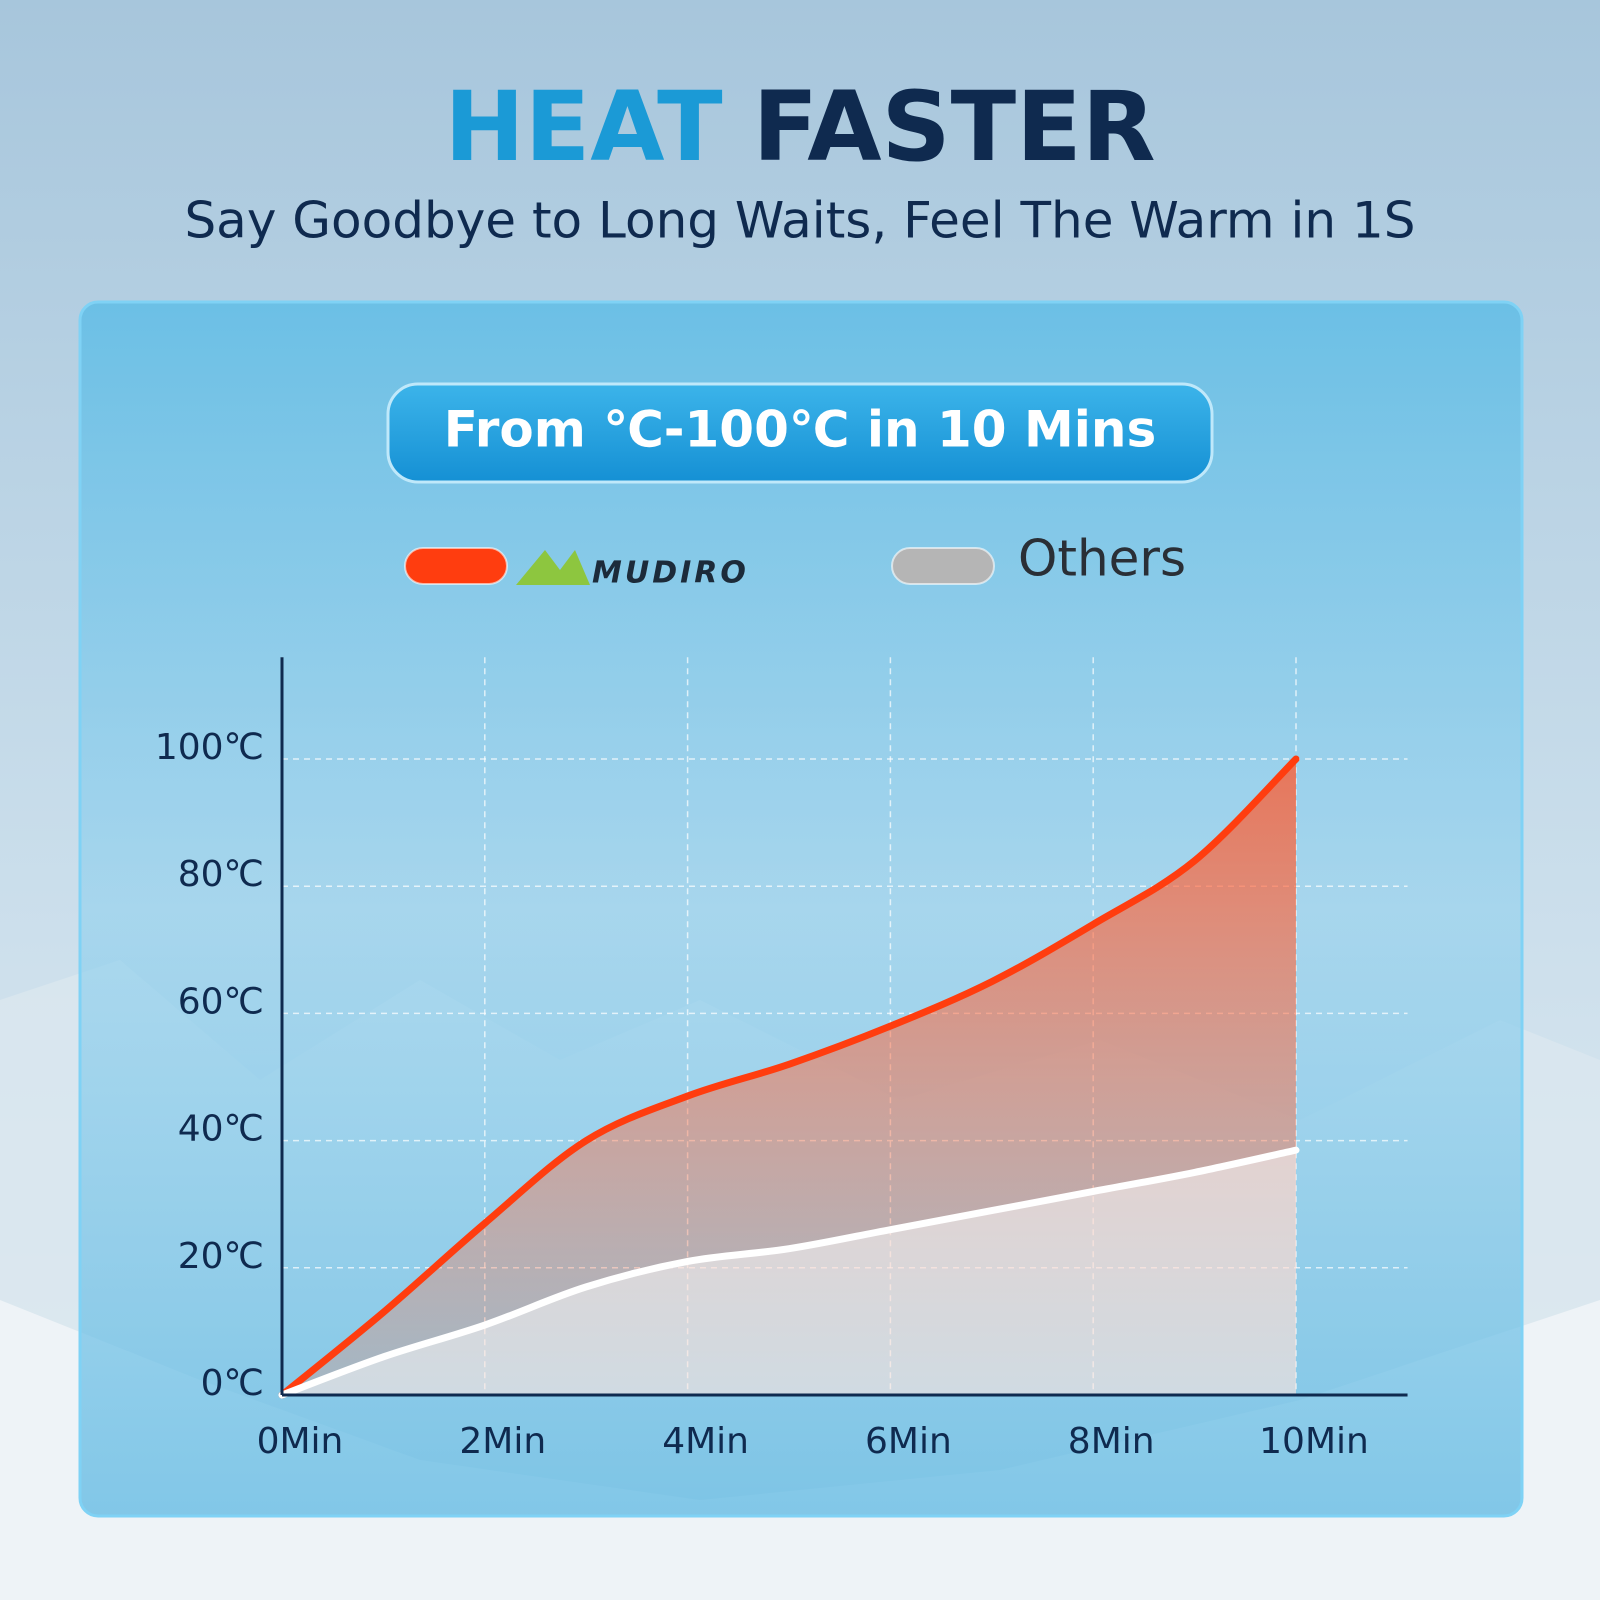  I want to click on badge-text: From ℃-100℃ in 10 Mins, so click(800, 430).